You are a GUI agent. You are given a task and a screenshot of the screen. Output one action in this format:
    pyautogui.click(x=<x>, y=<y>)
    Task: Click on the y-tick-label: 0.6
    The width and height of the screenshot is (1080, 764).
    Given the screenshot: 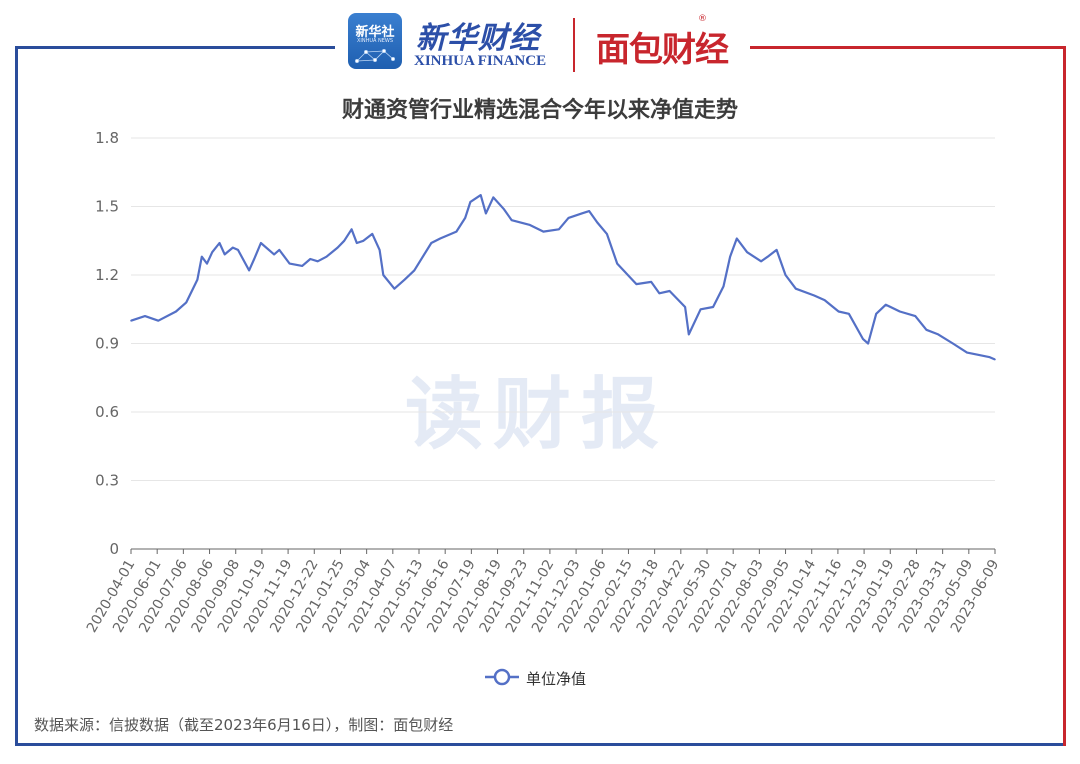 What is the action you would take?
    pyautogui.click(x=107, y=412)
    